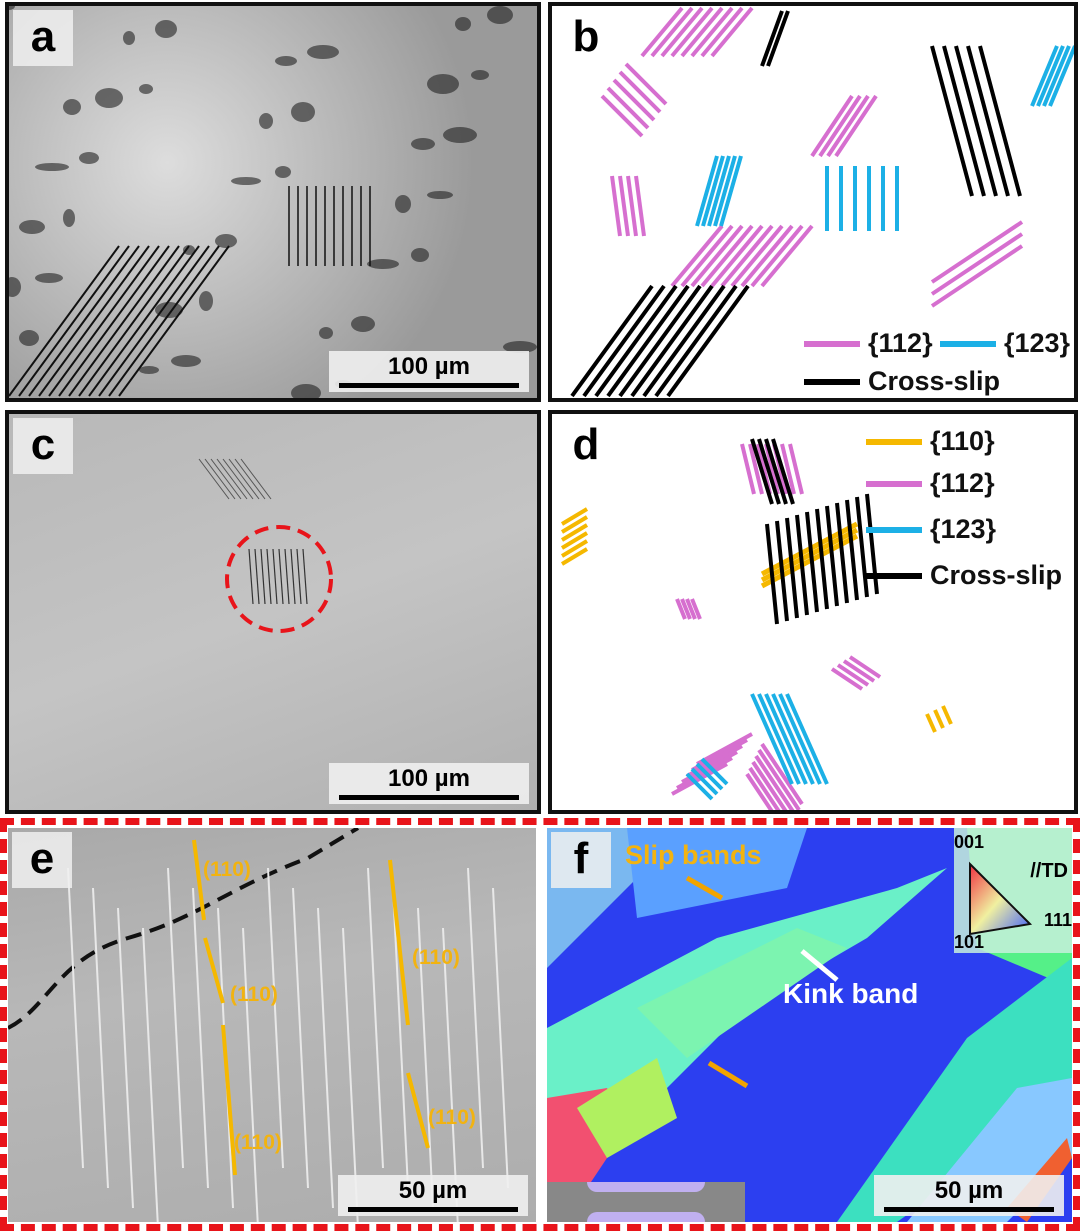 Image resolution: width=1080 pixels, height=1231 pixels. Describe the element at coordinates (1013, 890) in the screenshot. I see `ipf-legend: 001 //TD 111 101` at that location.